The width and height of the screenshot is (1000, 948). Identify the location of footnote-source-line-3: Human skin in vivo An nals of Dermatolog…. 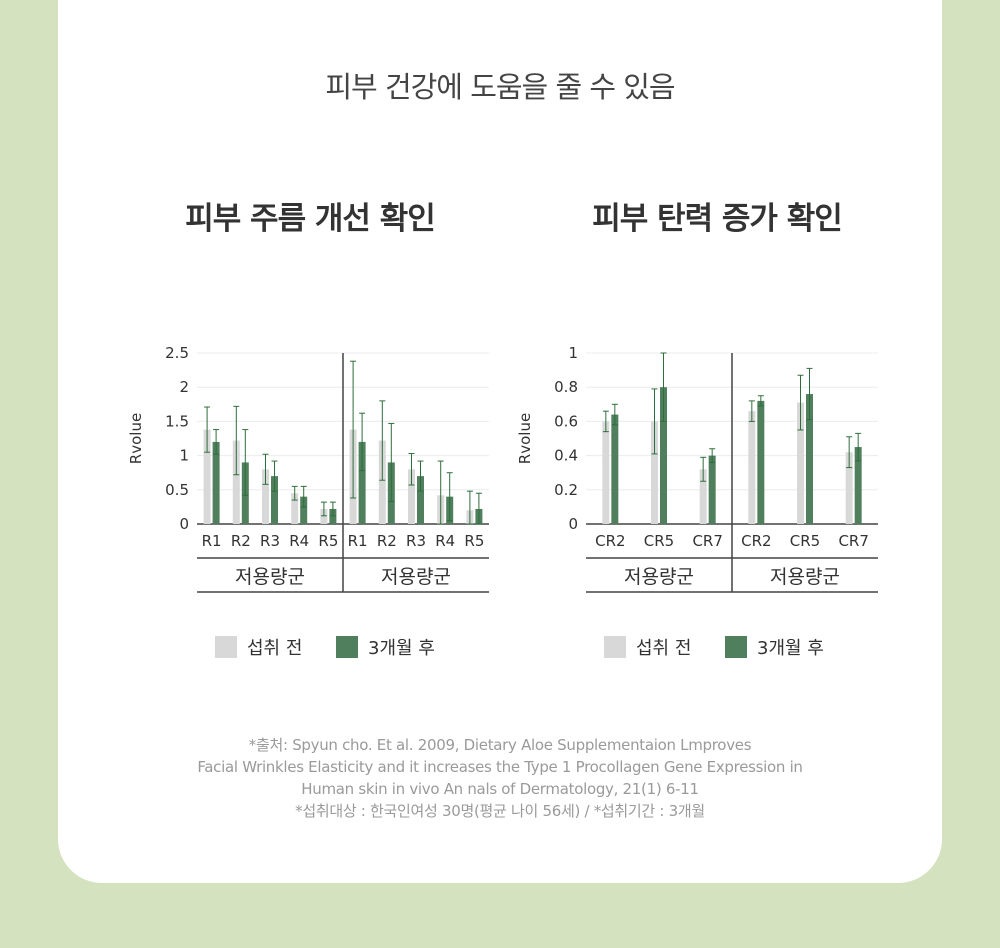
(500, 789).